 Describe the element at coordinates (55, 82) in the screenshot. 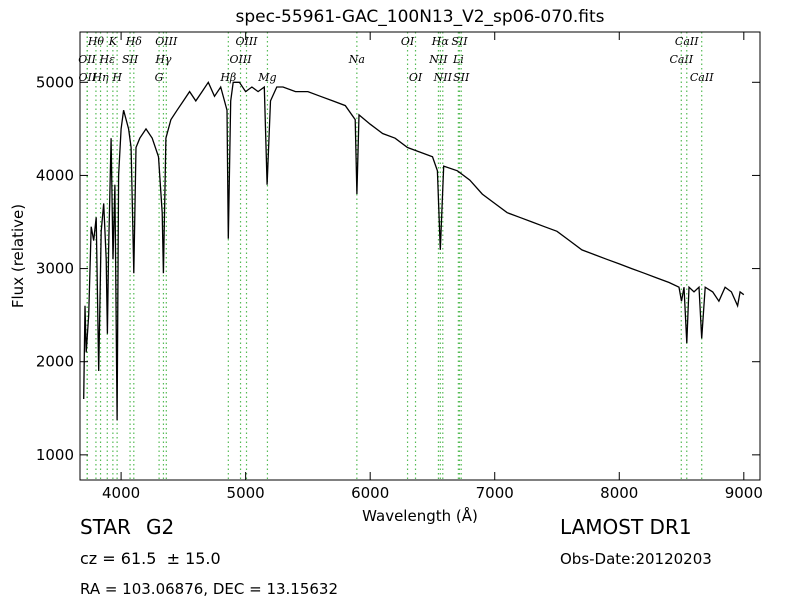

I see `y-tick-label: 5000` at that location.